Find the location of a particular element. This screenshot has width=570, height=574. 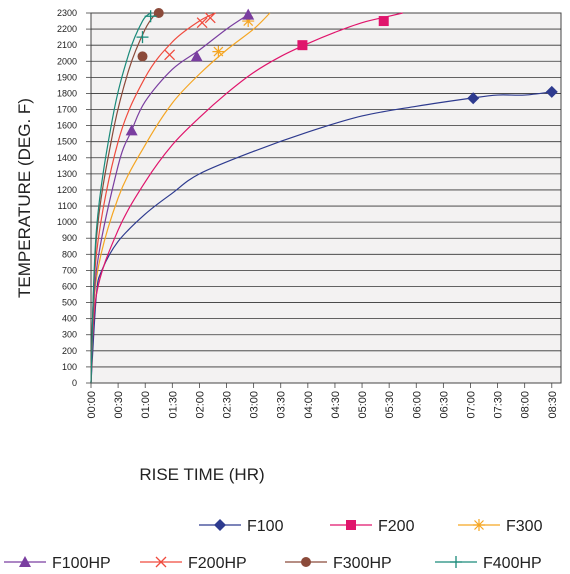

x-tick-label: 01:00 is located at coordinates (146, 405).